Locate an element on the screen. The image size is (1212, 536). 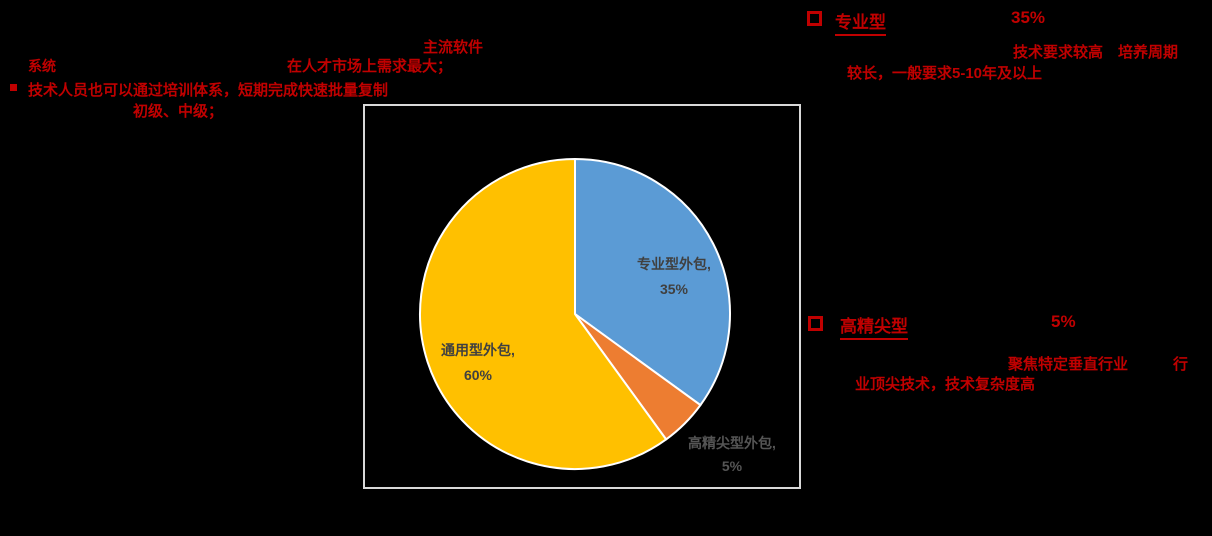
highend-desc-line2: 业顶尖技术，技术复杂度高 is located at coordinates (945, 384).